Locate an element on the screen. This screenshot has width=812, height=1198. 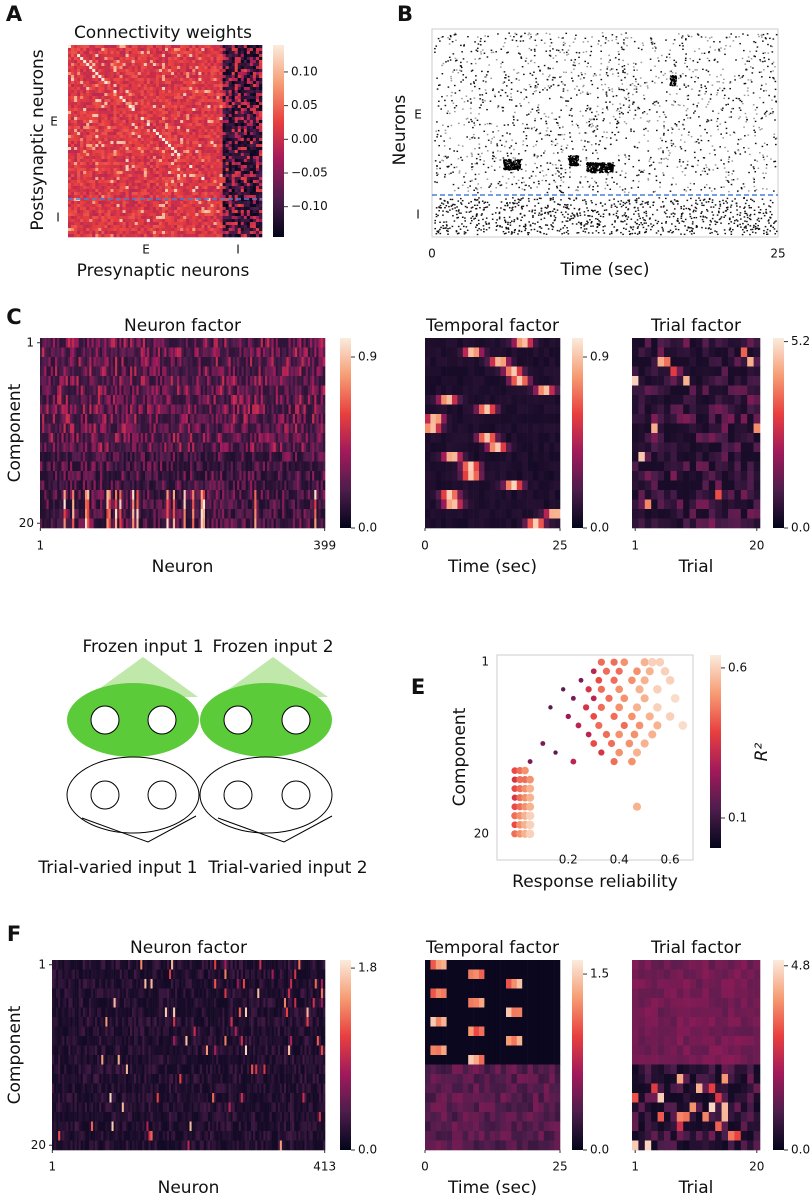
x-tick-label: E is located at coordinates (146, 250).